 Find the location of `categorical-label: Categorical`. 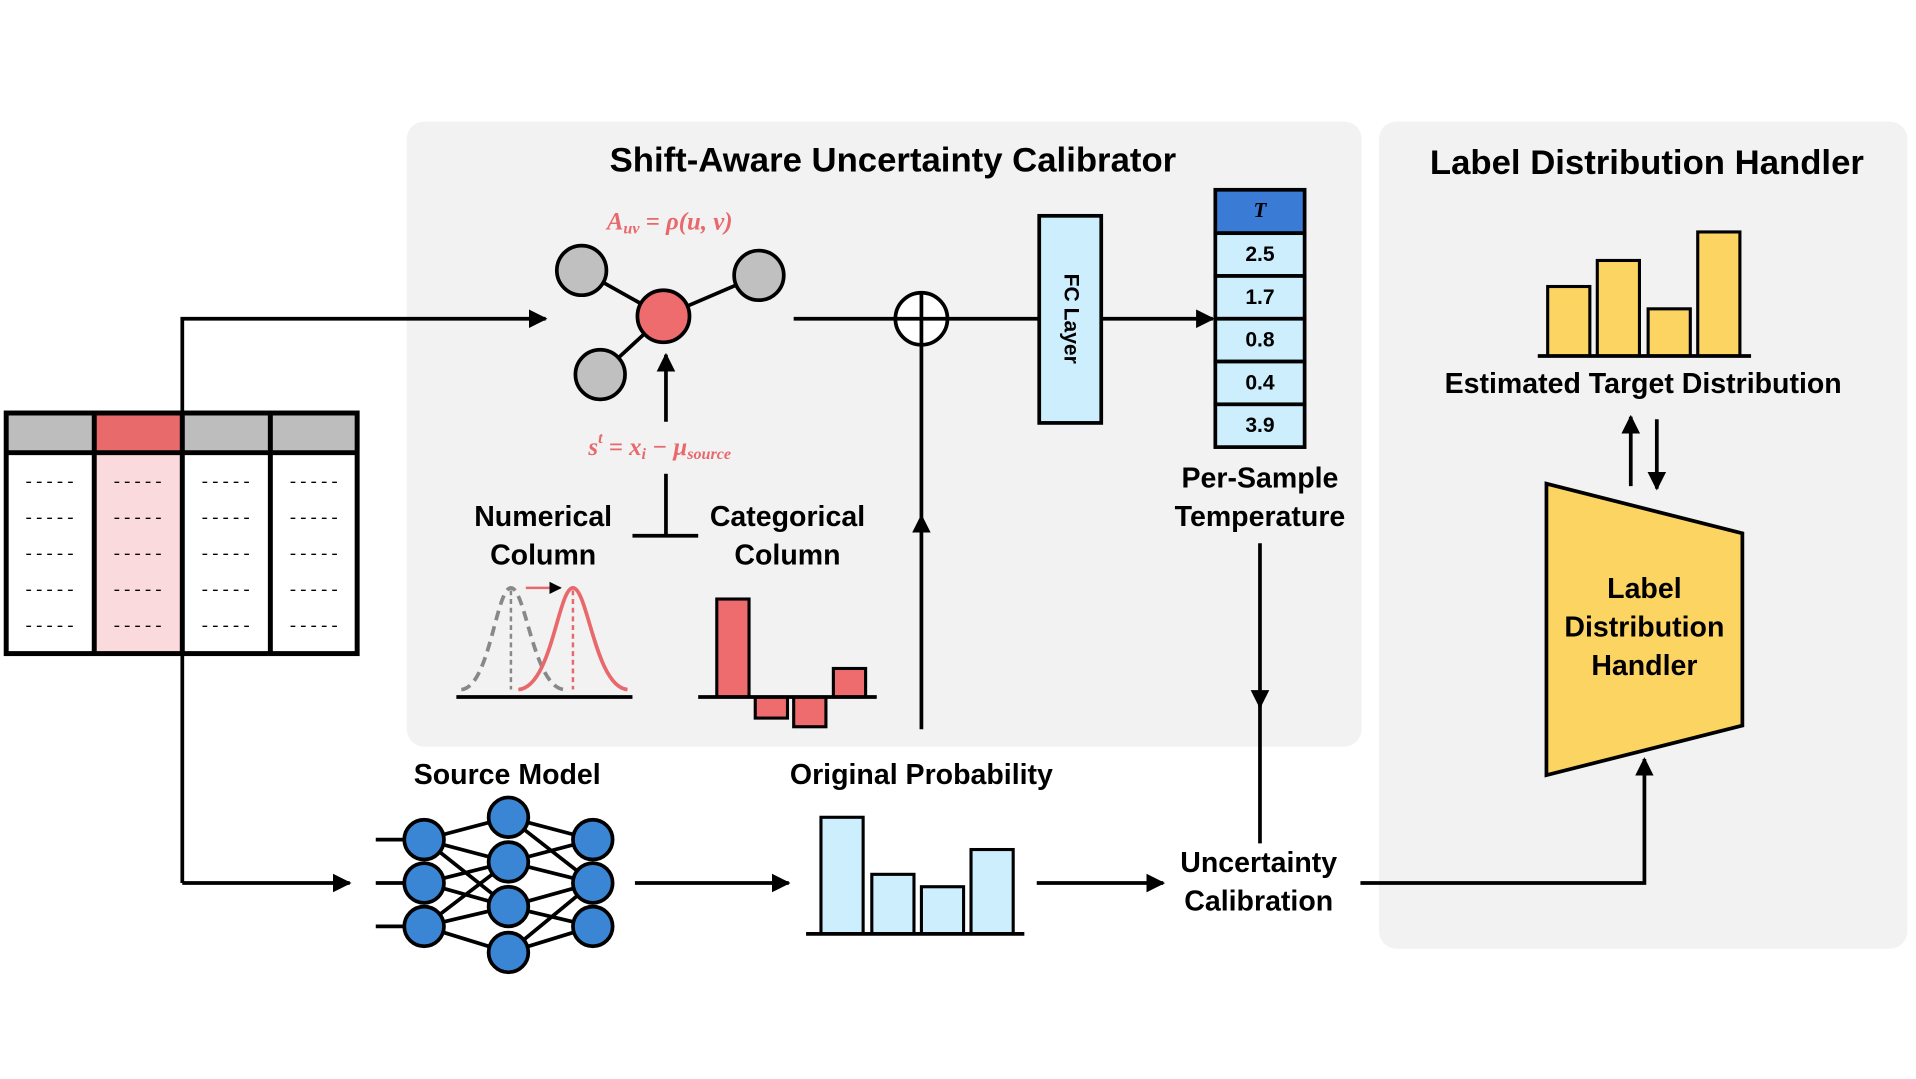

categorical-label: Categorical is located at coordinates (787, 517).